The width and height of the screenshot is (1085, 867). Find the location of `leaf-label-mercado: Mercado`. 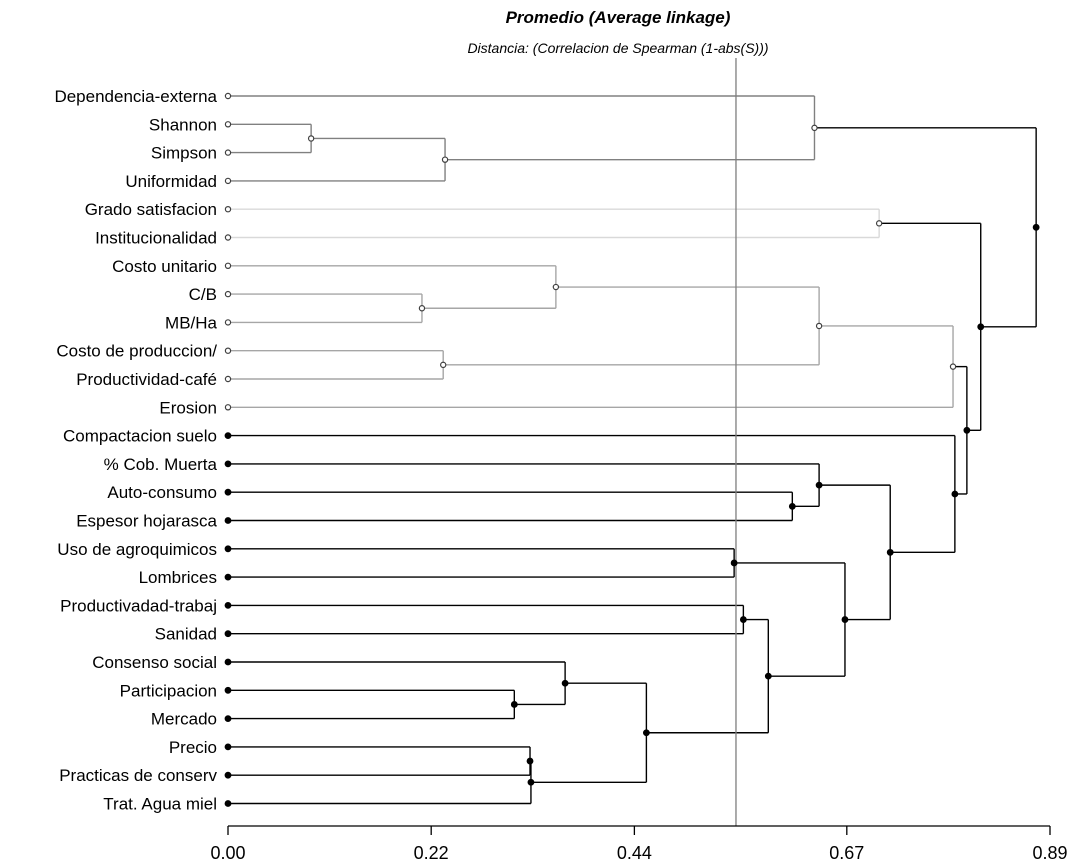

leaf-label-mercado: Mercado is located at coordinates (184, 719).